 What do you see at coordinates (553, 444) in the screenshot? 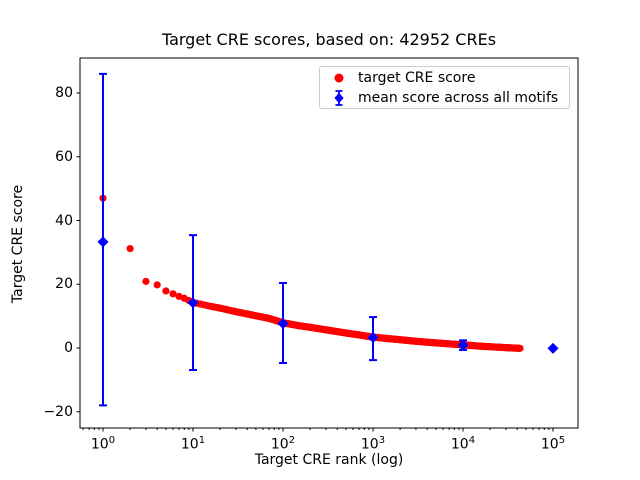
I see `x-tick-label: 105` at bounding box center [553, 444].